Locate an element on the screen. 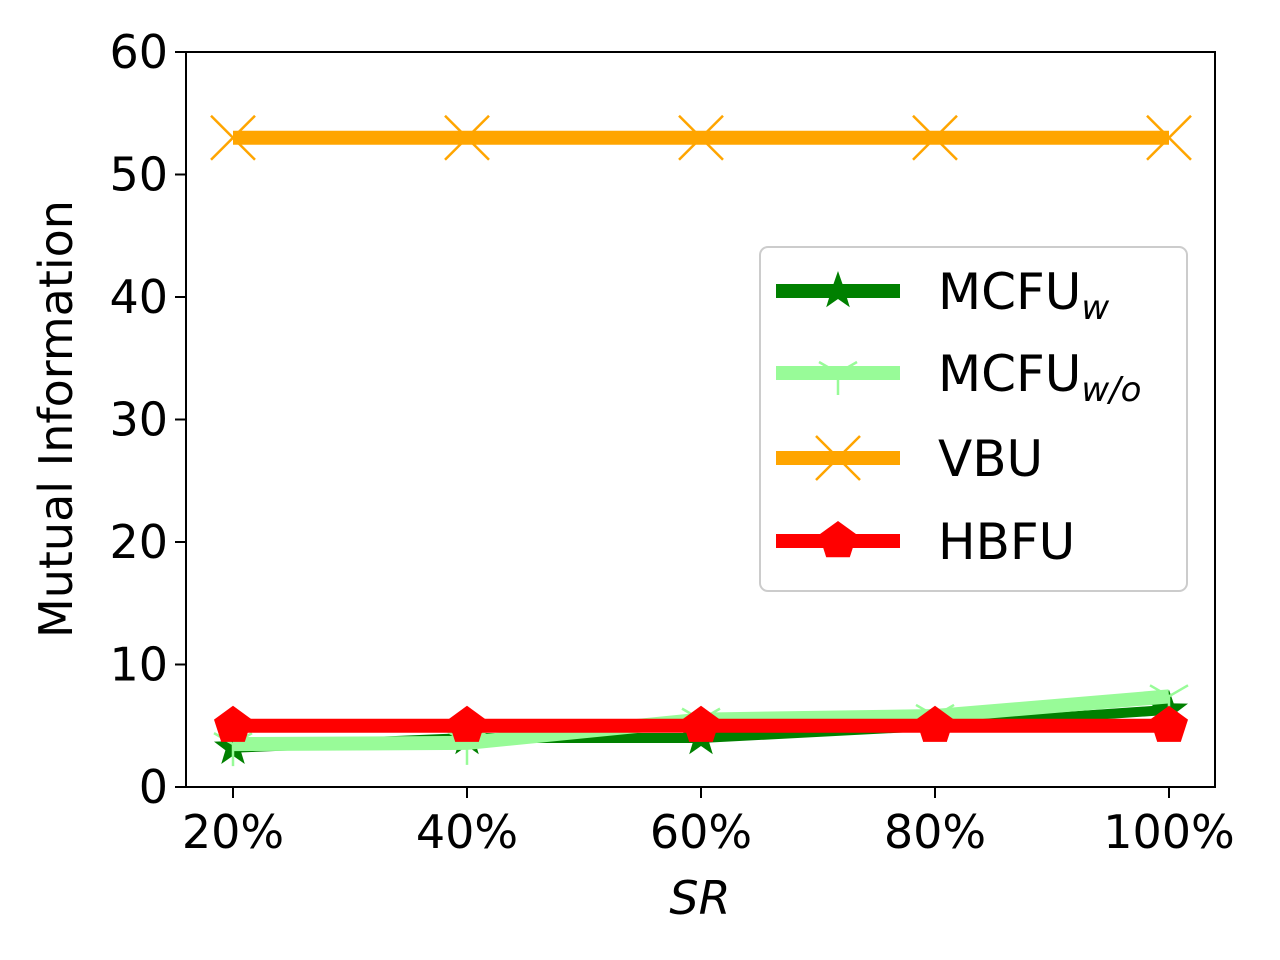  y-axis: 0 10 20 30 40 50 60 is located at coordinates (147, 419).